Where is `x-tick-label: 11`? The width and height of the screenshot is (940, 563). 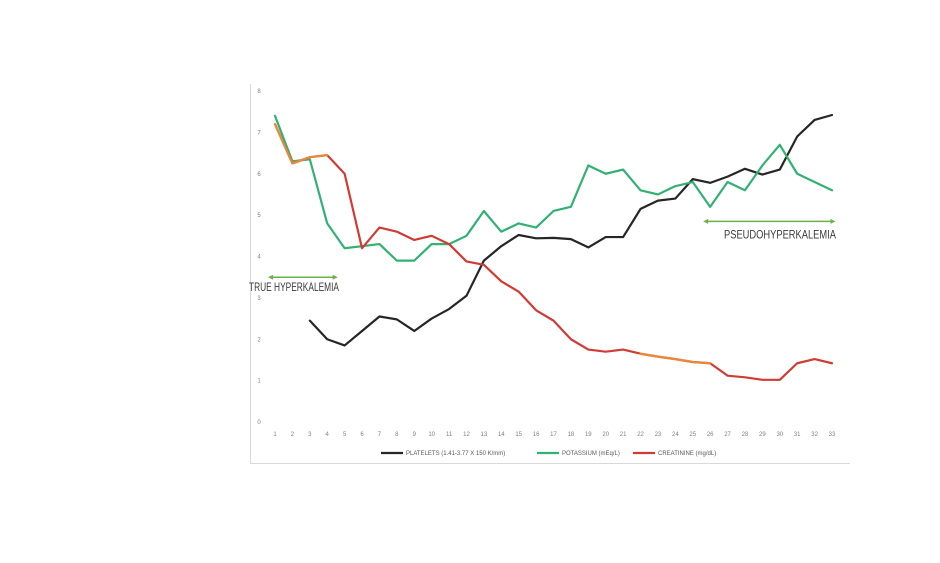 x-tick-label: 11 is located at coordinates (449, 435).